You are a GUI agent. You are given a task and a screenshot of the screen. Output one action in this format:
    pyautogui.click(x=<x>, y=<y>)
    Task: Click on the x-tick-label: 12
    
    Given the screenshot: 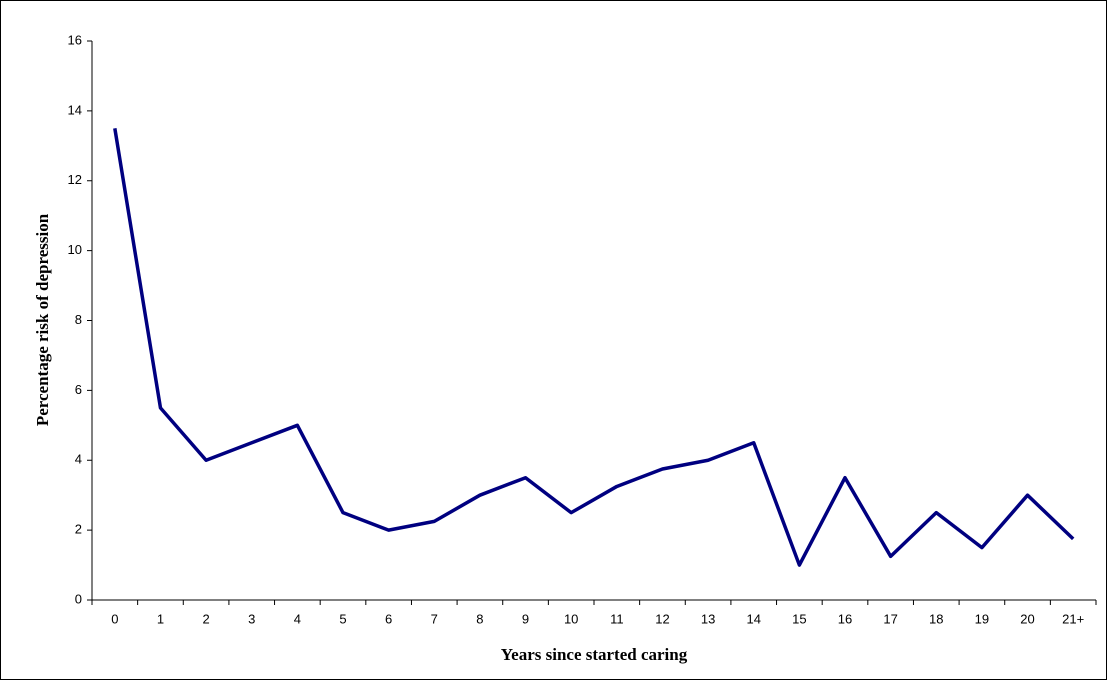 What is the action you would take?
    pyautogui.click(x=662, y=618)
    